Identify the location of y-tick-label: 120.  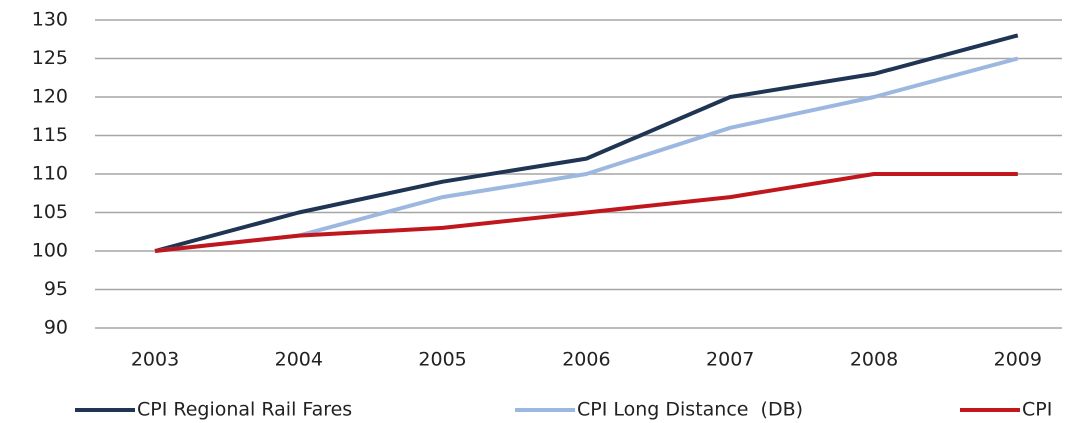
(50, 97).